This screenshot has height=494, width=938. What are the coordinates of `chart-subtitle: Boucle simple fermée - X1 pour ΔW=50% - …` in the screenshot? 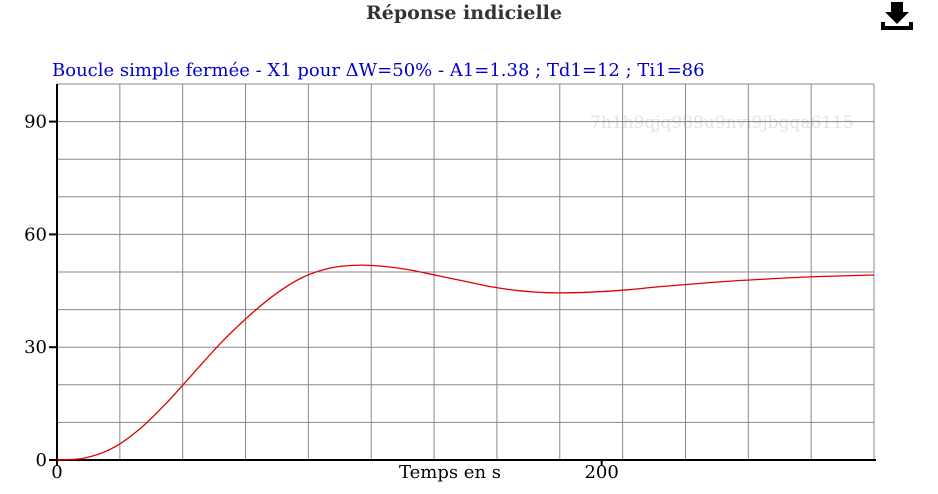 It's located at (378, 70).